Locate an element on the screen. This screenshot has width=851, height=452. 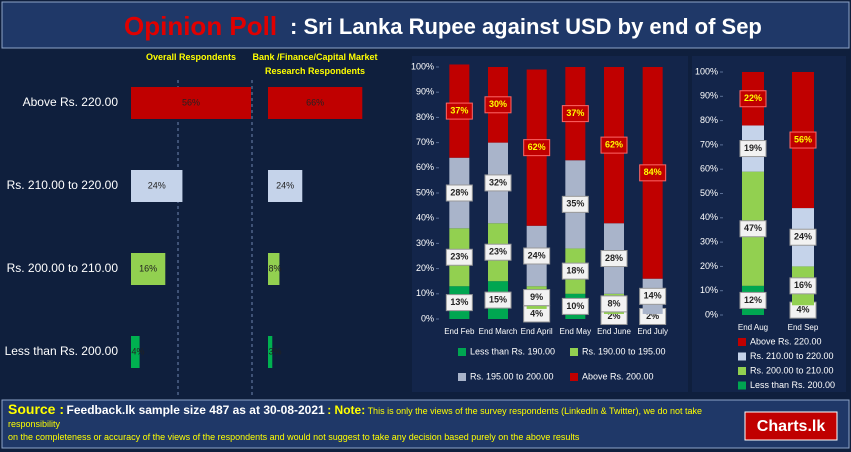
y-tick-label: 70% is located at coordinates (709, 144).